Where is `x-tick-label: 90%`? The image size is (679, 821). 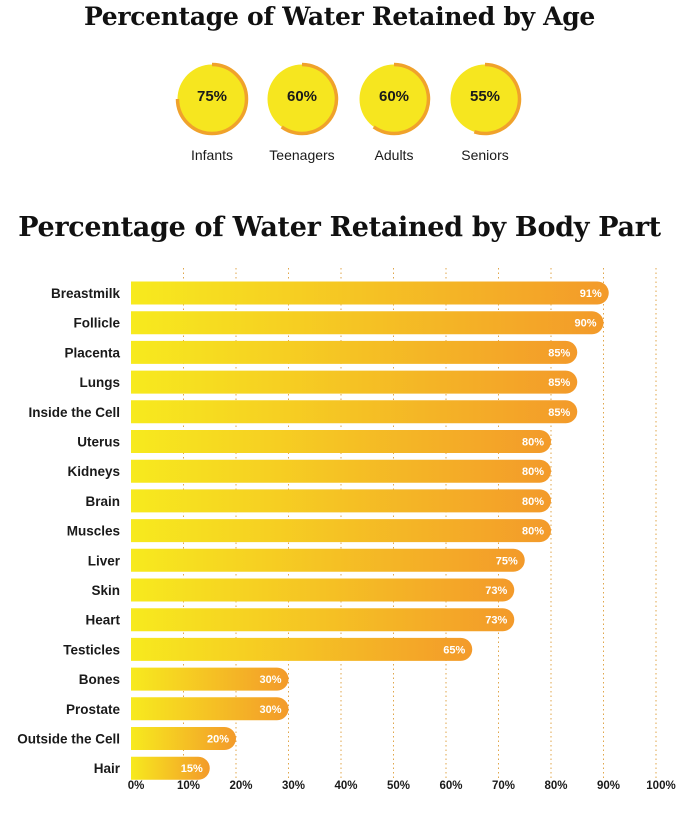
x-tick-label: 90% is located at coordinates (608, 786).